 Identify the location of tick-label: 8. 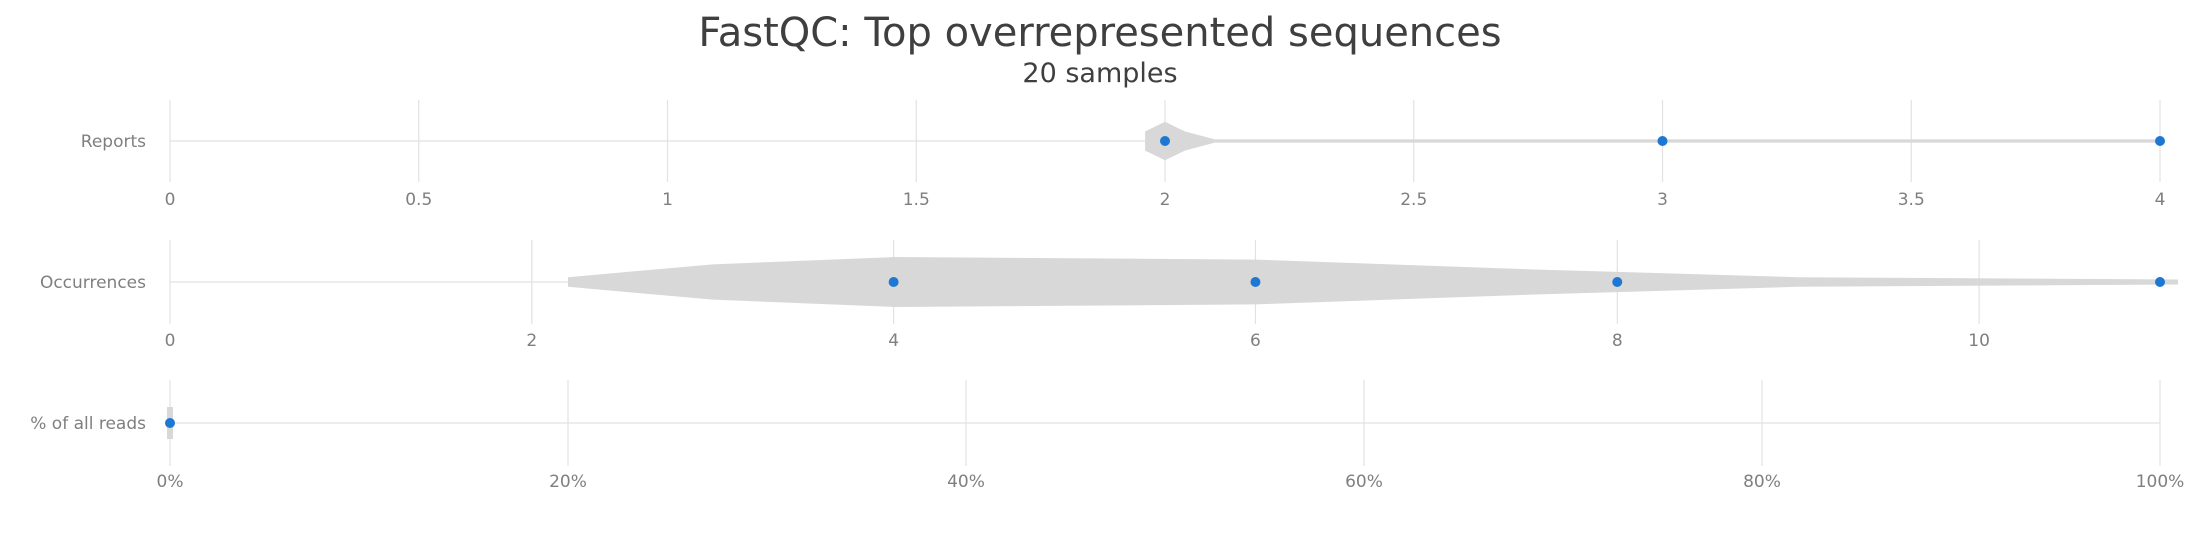
(1617, 341).